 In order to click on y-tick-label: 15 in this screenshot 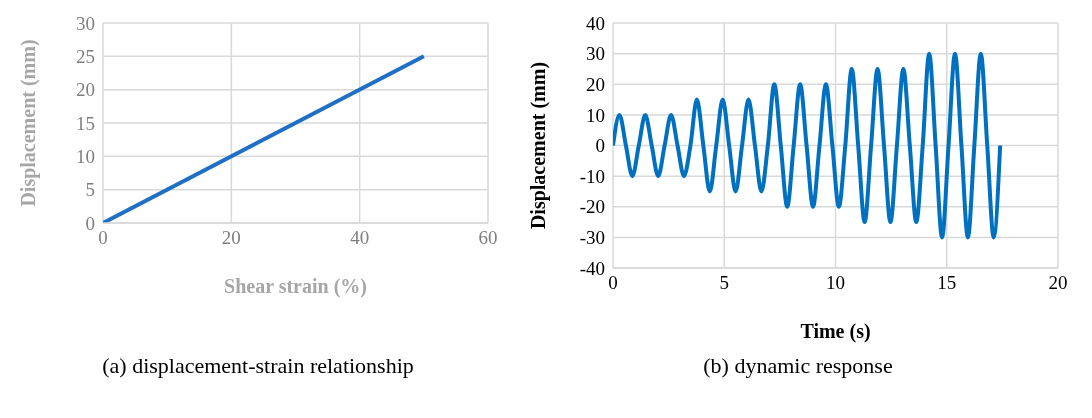, I will do `click(85, 123)`.